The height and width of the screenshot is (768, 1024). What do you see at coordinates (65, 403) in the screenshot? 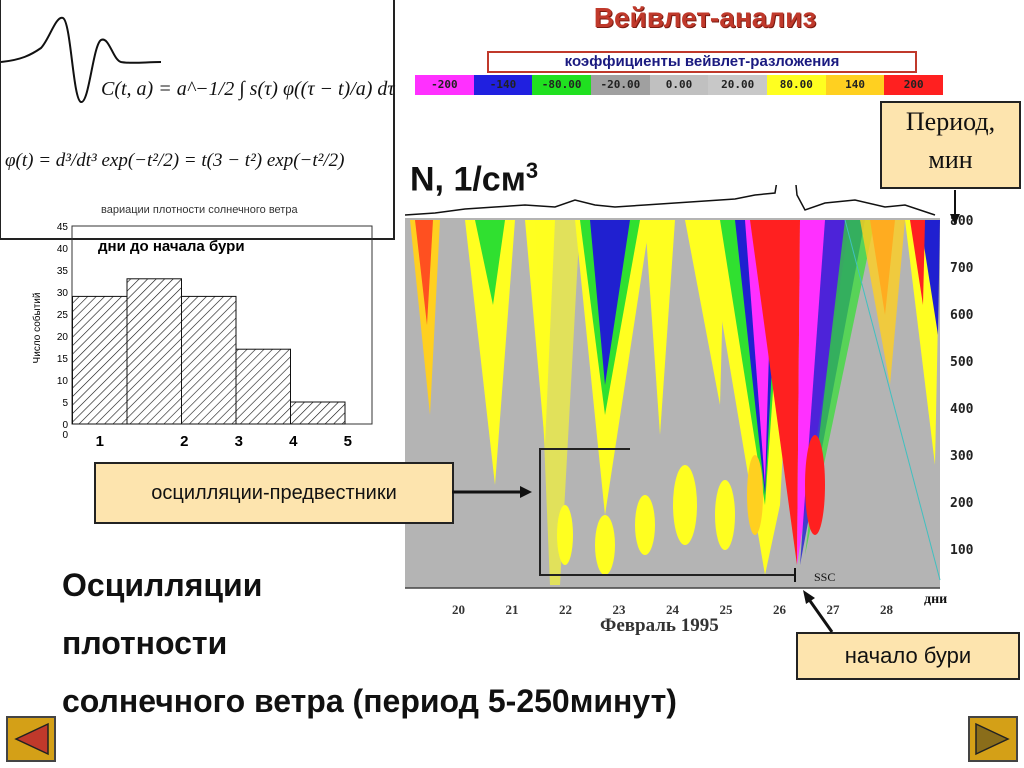
I see `histogram-ytick: 5` at bounding box center [65, 403].